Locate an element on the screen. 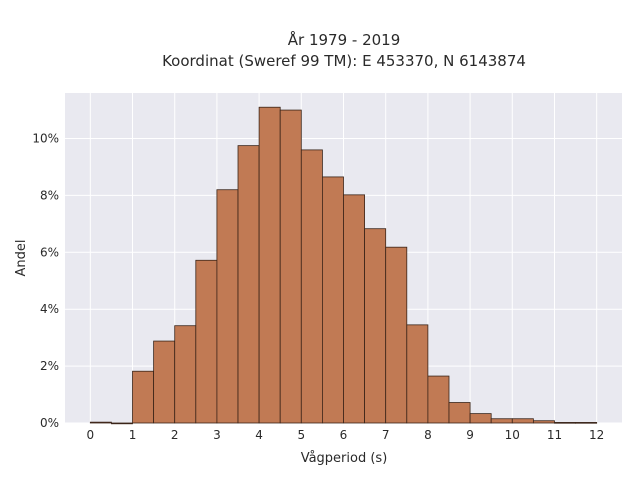  x-tick-label: 6 is located at coordinates (344, 435).